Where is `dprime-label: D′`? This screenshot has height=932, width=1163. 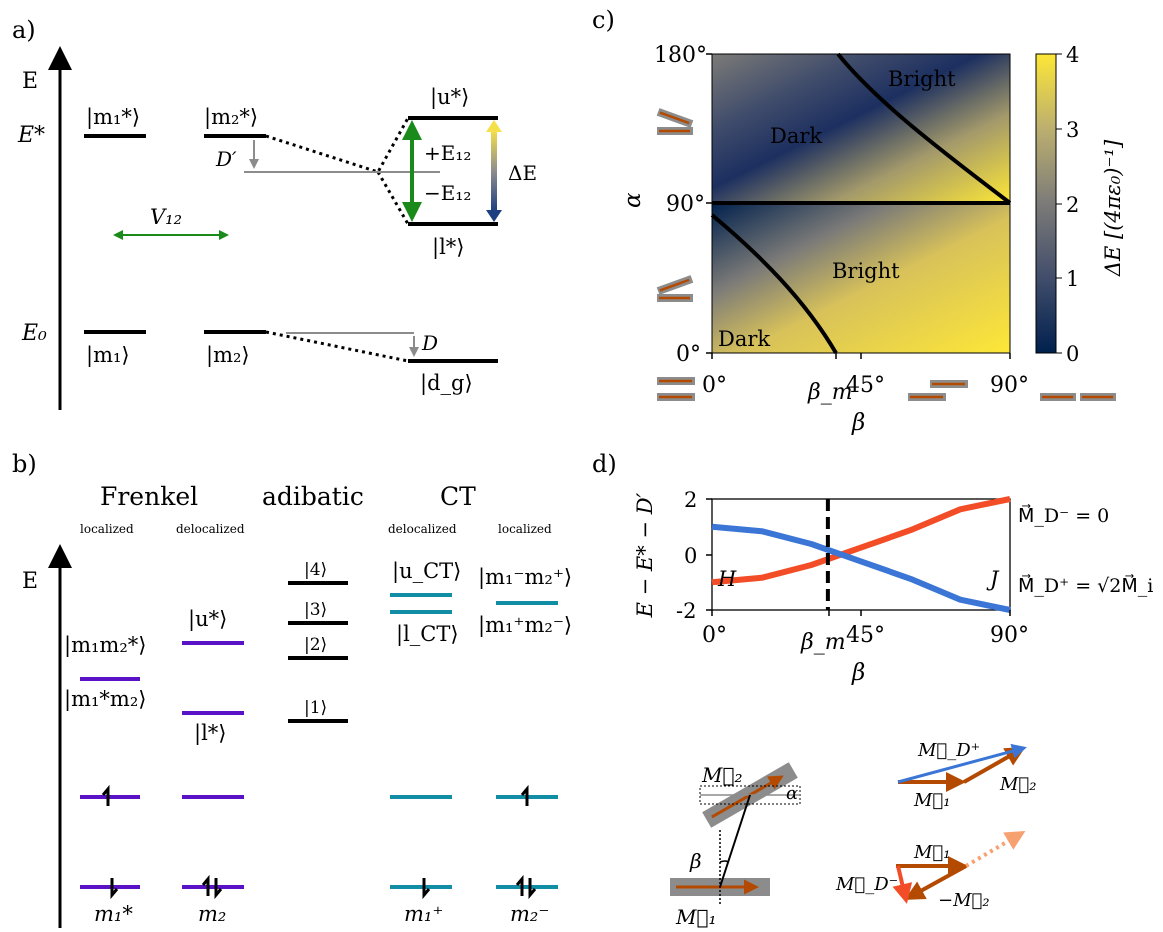
dprime-label: D′ is located at coordinates (226, 159).